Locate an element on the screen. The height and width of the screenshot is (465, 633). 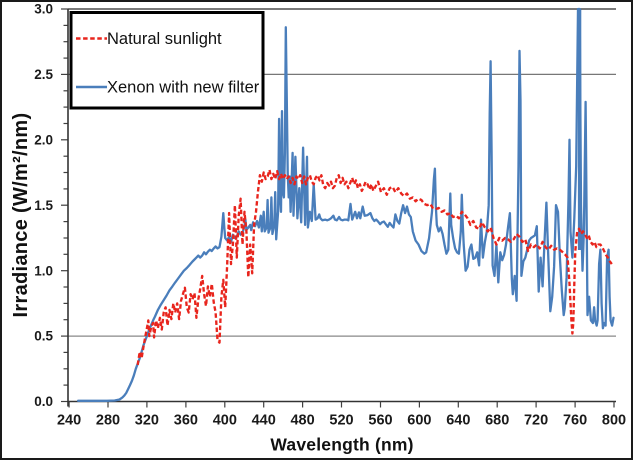
svg-text: 1.0 is located at coordinates (43, 270).